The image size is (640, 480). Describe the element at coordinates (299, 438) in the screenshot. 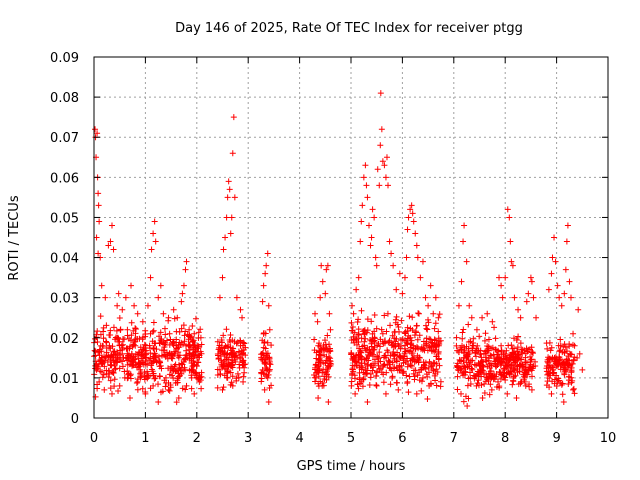

I see `x-tick-label: 4` at that location.